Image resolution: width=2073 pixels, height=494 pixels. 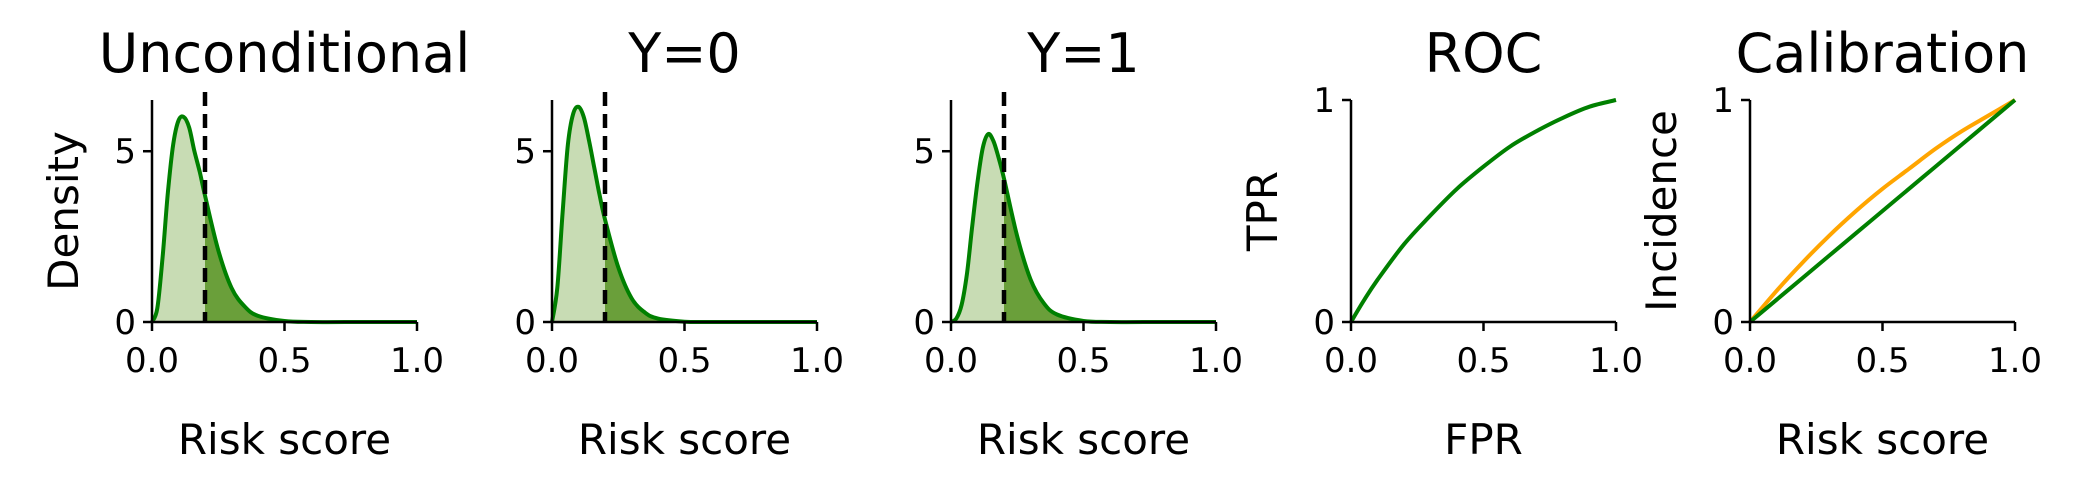 I want to click on y-axis-label: Incidence, so click(x=1661, y=211).